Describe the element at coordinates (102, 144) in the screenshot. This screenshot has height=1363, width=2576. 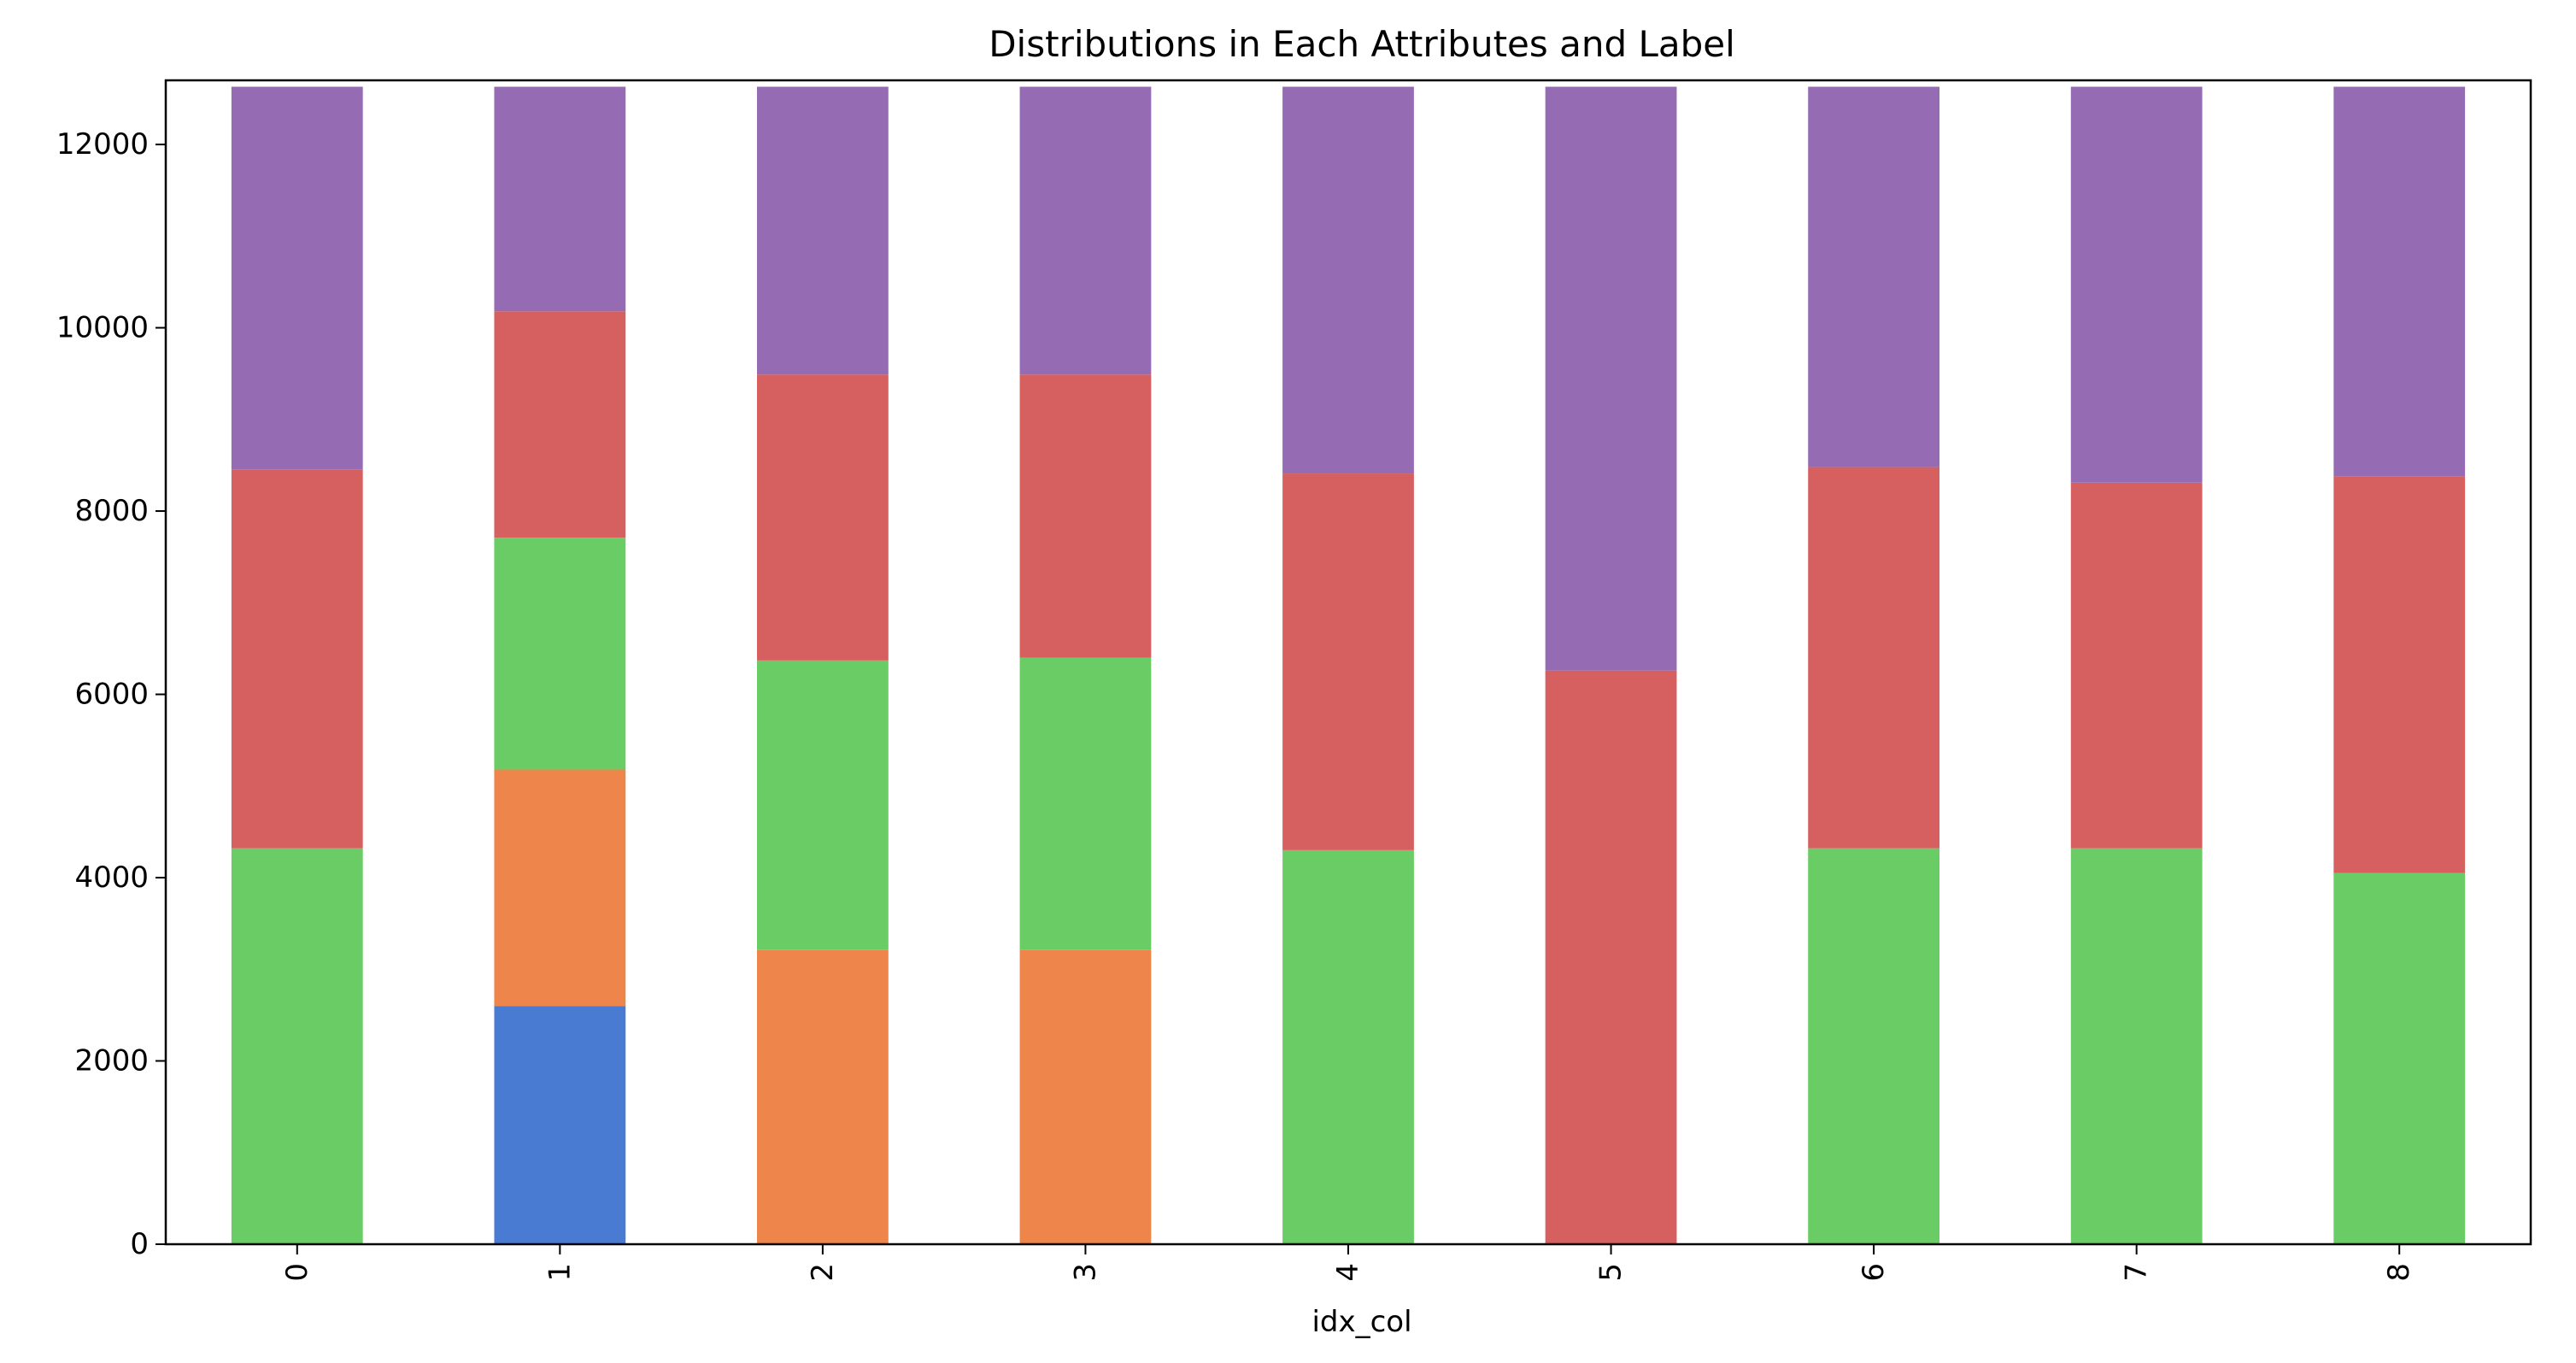
I see `y-tick-label: 12000` at that location.